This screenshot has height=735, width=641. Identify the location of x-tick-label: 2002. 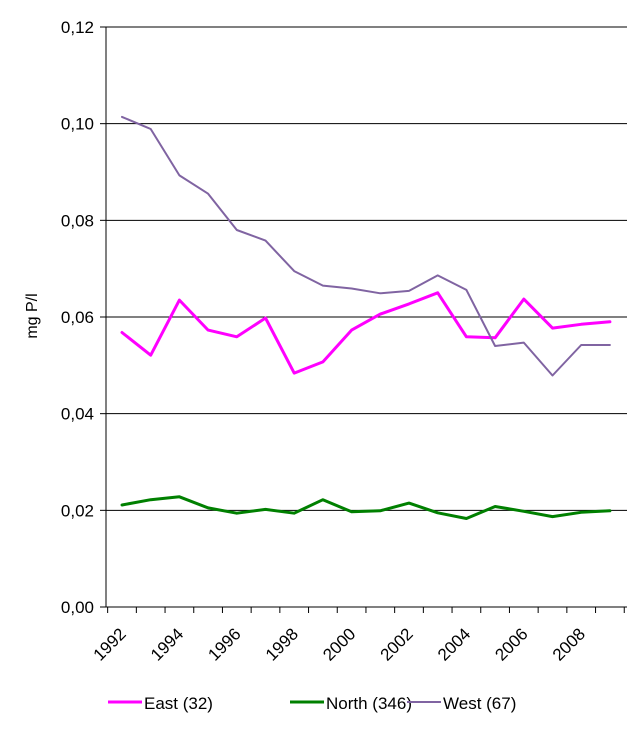
(397, 644).